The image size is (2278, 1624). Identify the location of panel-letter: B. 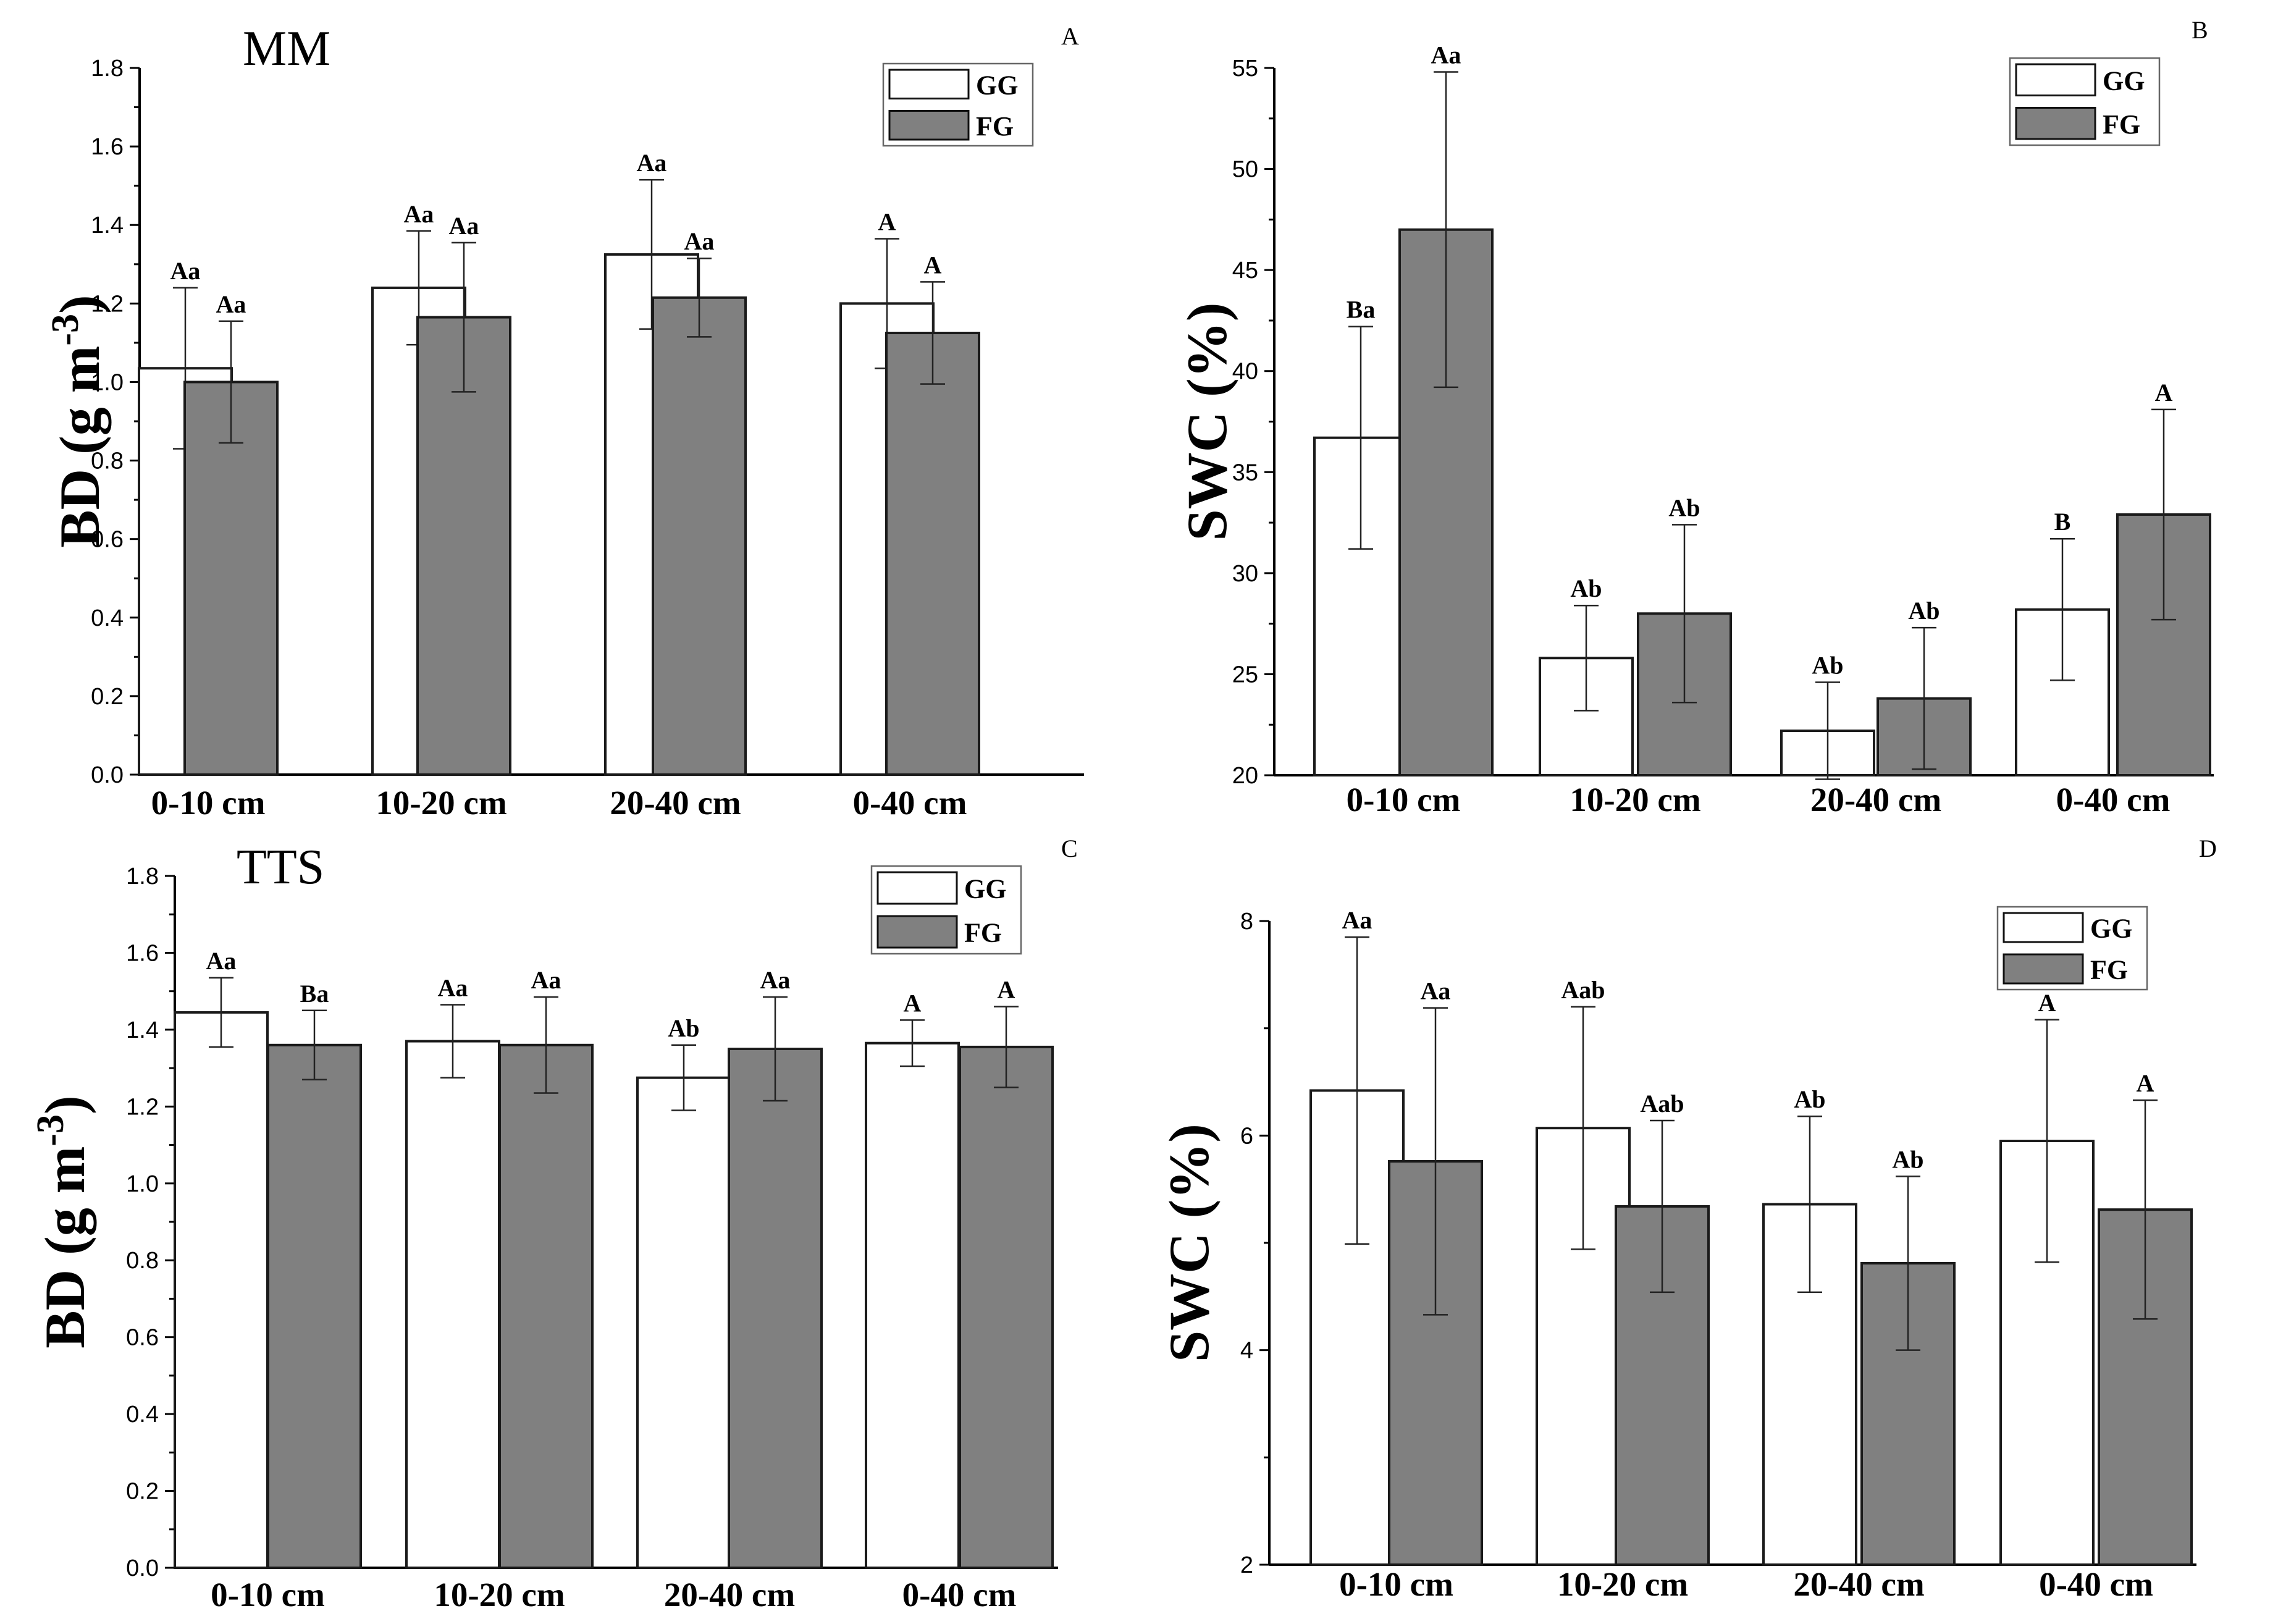
(2200, 30).